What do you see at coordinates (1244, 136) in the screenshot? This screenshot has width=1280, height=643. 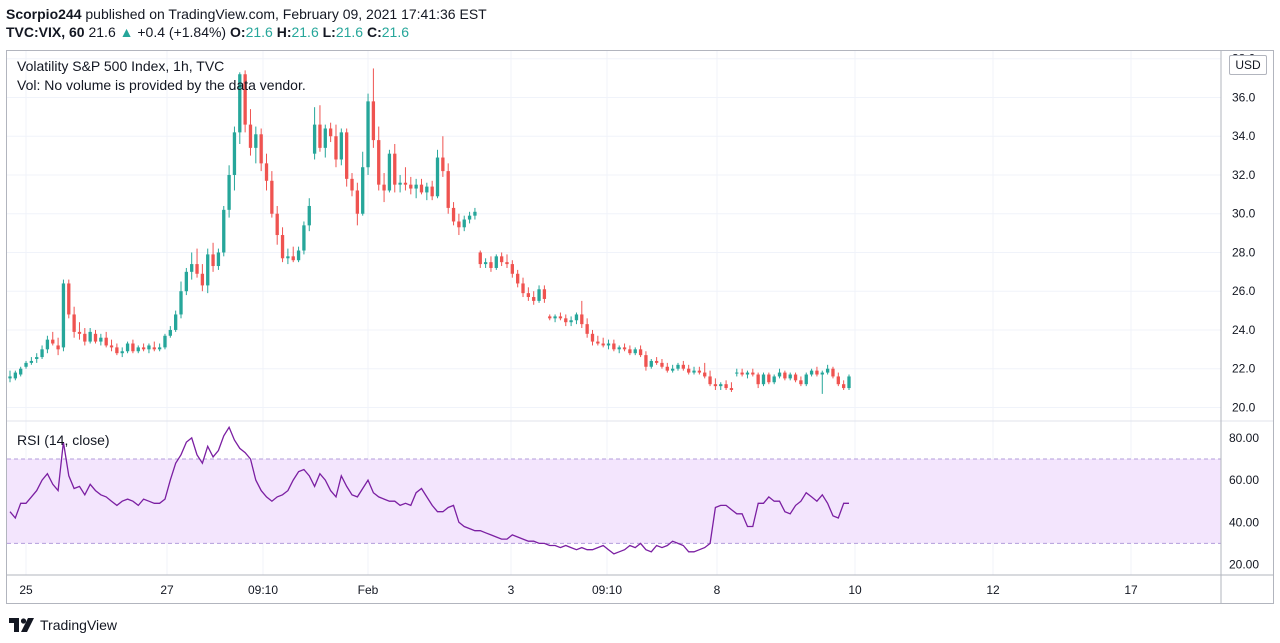 I see `price-axis-tick-label: 34.0` at bounding box center [1244, 136].